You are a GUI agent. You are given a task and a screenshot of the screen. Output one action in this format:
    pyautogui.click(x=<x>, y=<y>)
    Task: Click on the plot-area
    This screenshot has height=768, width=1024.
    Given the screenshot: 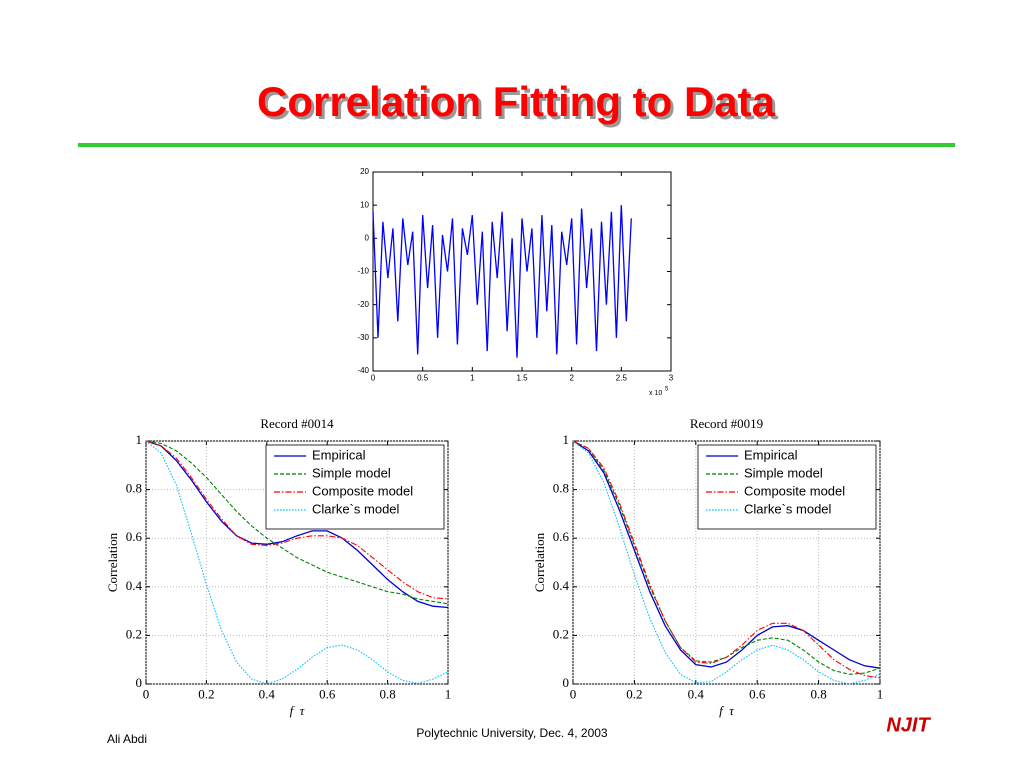 What is the action you would take?
    pyautogui.click(x=522, y=271)
    